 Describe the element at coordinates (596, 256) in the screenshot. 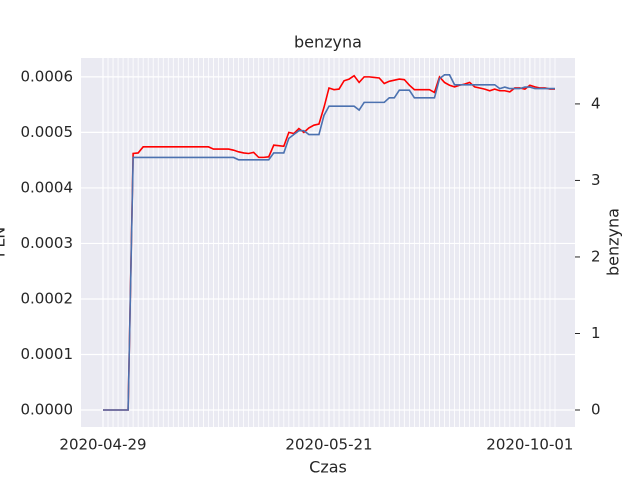

I see `y2-tick-label: 2` at that location.